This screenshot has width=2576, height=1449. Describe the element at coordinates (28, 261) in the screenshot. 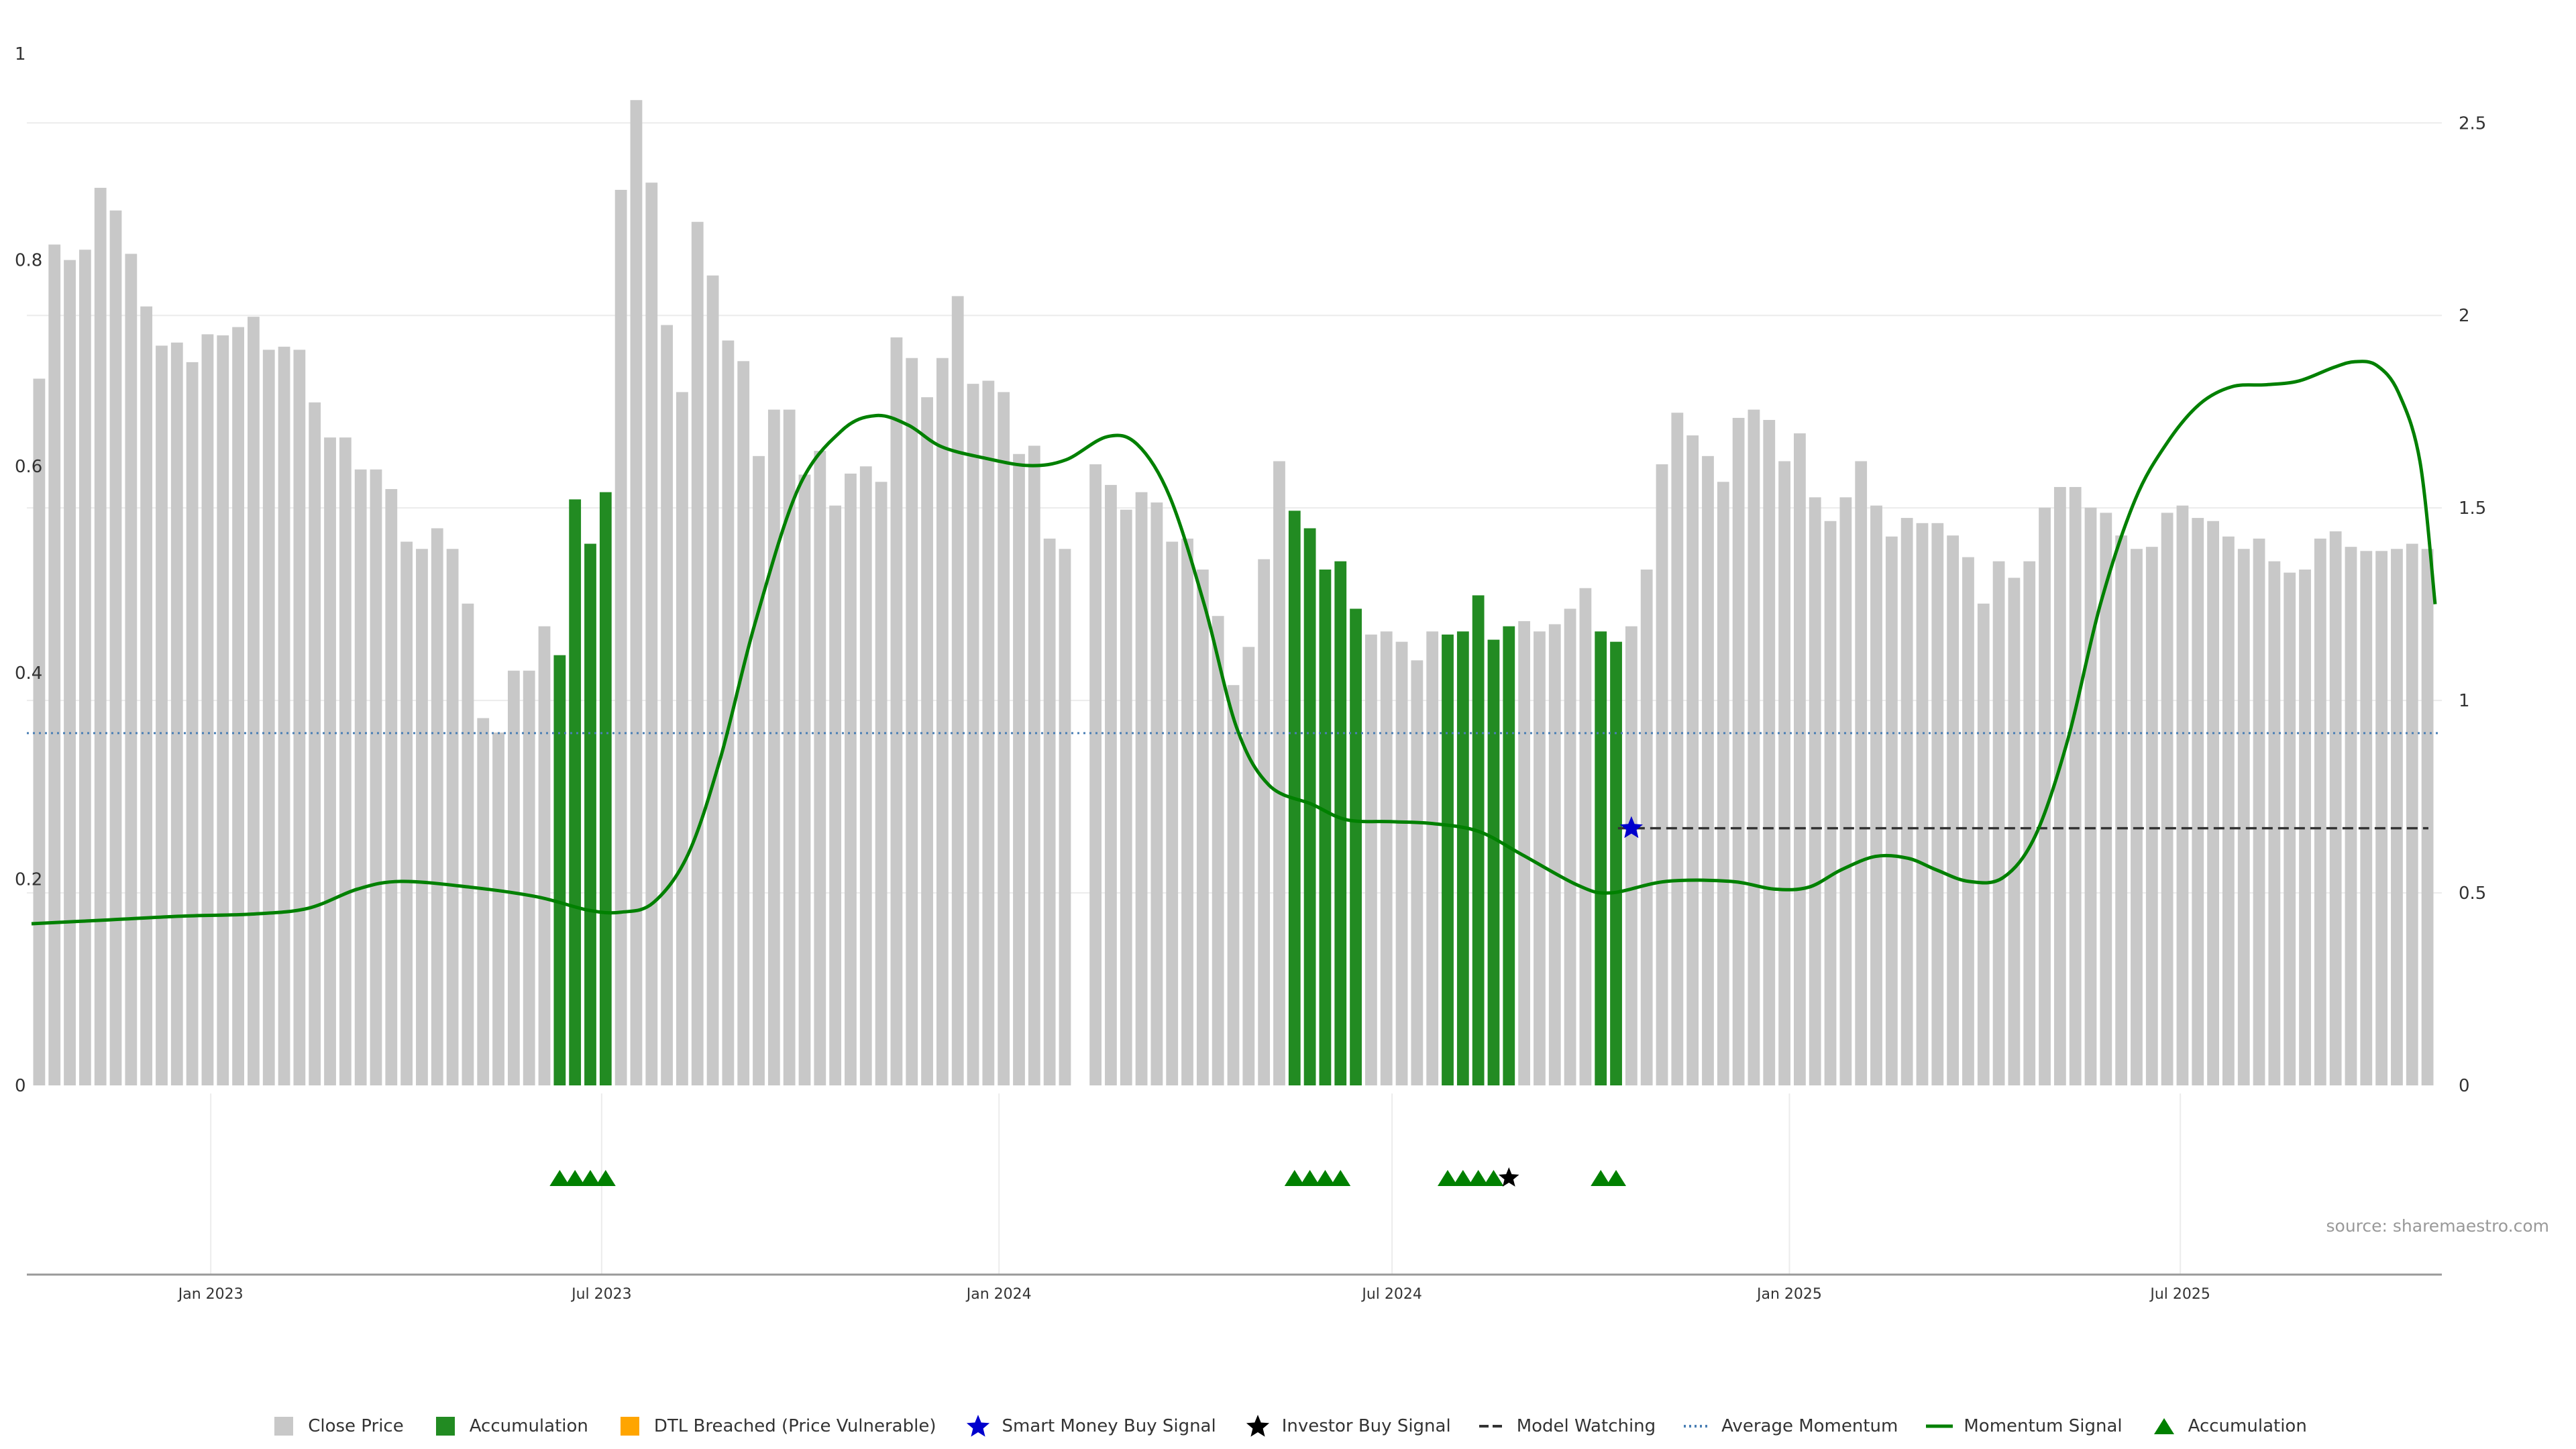

I see `left-axis-tick-label: 0.8` at that location.